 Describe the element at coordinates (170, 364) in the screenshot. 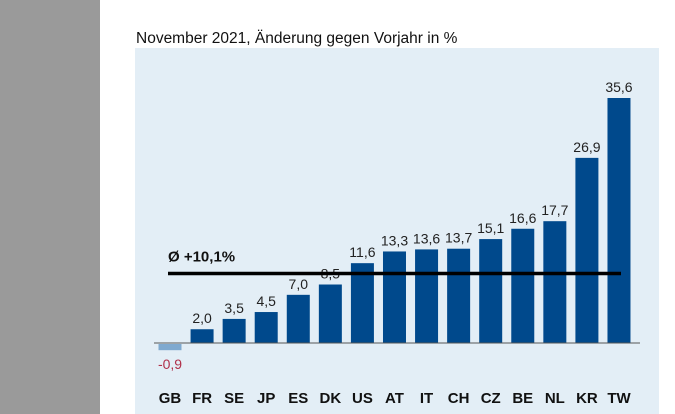

I see `value-label-gb: -0,9` at that location.